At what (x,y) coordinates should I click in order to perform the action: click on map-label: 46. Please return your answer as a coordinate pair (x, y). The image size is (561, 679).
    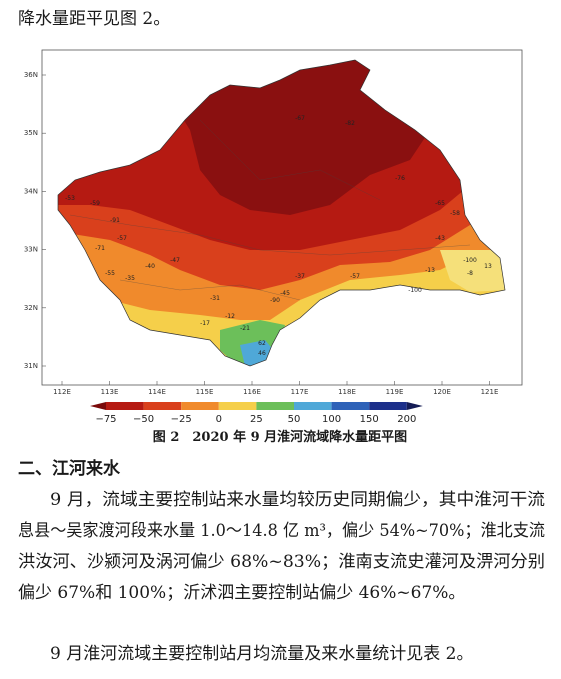
    Looking at the image, I should click on (262, 353).